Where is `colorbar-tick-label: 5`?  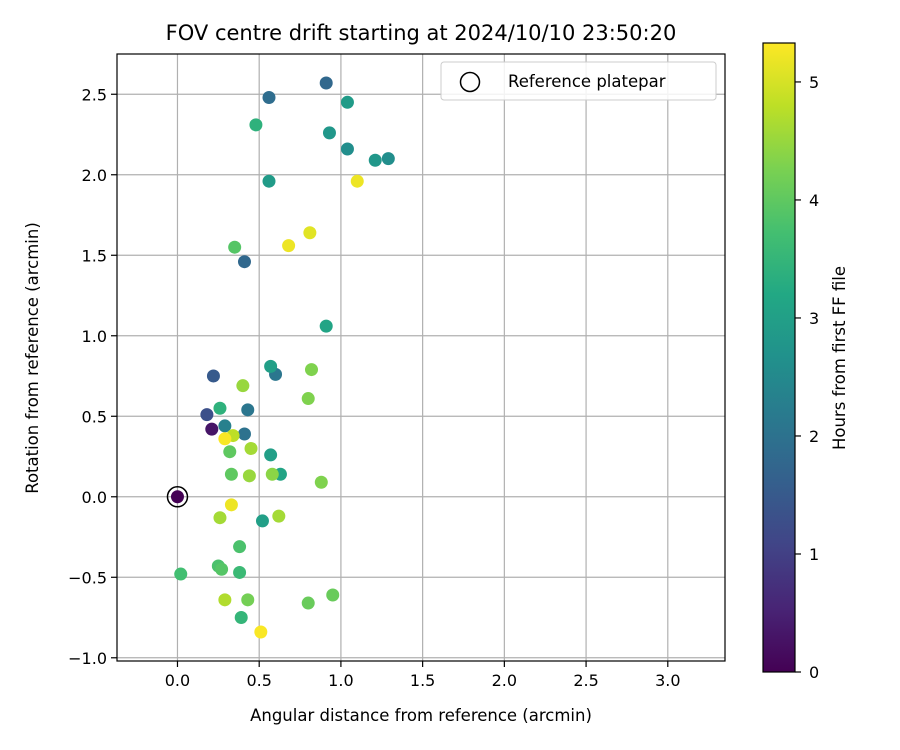 colorbar-tick-label: 5 is located at coordinates (814, 82).